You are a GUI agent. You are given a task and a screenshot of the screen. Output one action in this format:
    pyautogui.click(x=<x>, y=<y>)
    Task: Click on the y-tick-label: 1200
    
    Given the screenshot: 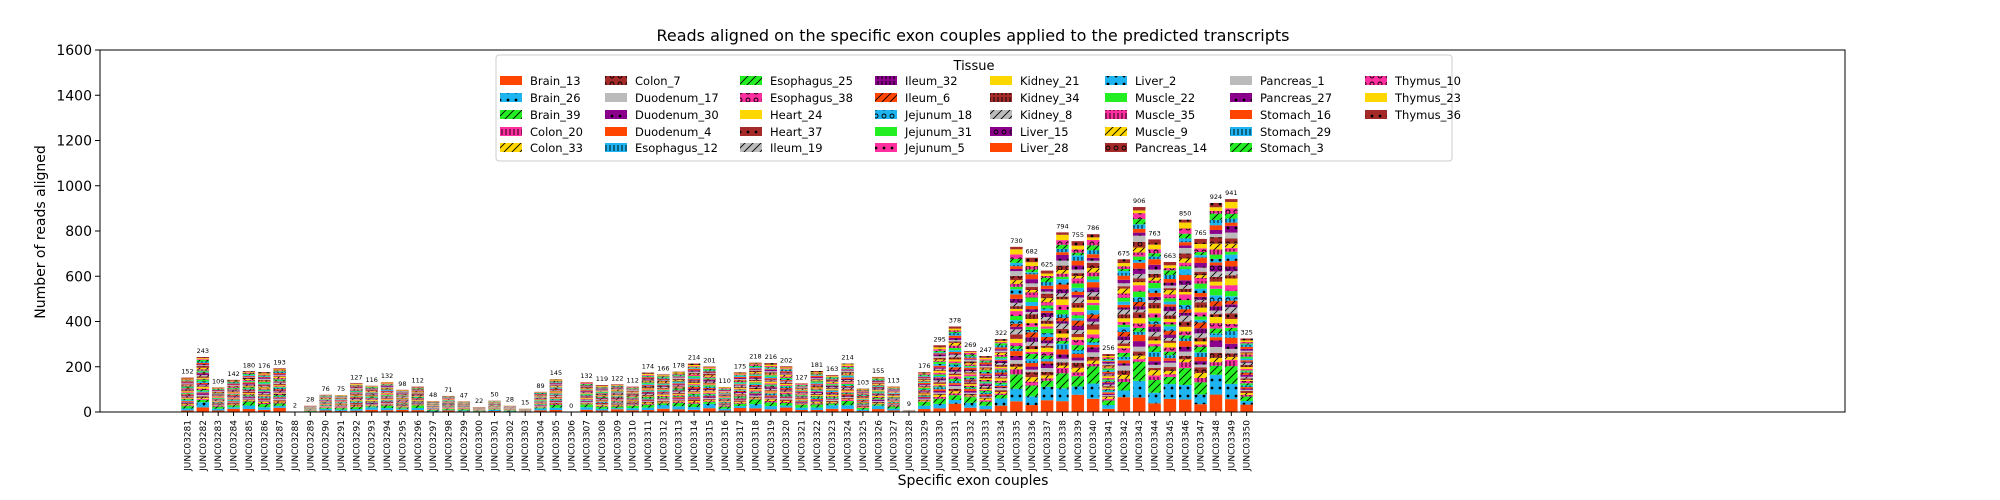 What is the action you would take?
    pyautogui.click(x=74, y=142)
    